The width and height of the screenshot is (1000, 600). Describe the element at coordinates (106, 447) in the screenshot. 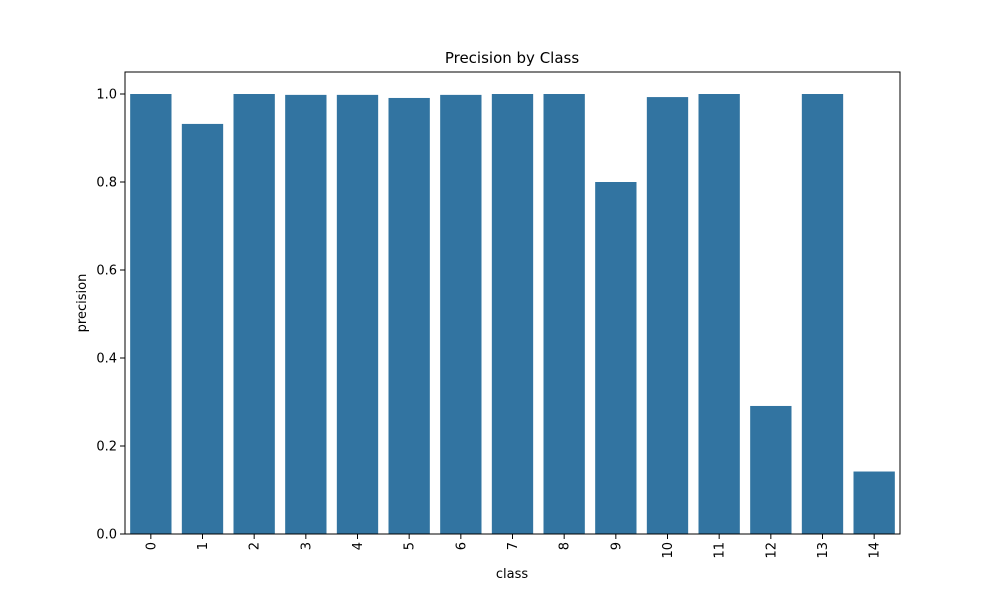

I see `y-tick-label: 0.2` at that location.